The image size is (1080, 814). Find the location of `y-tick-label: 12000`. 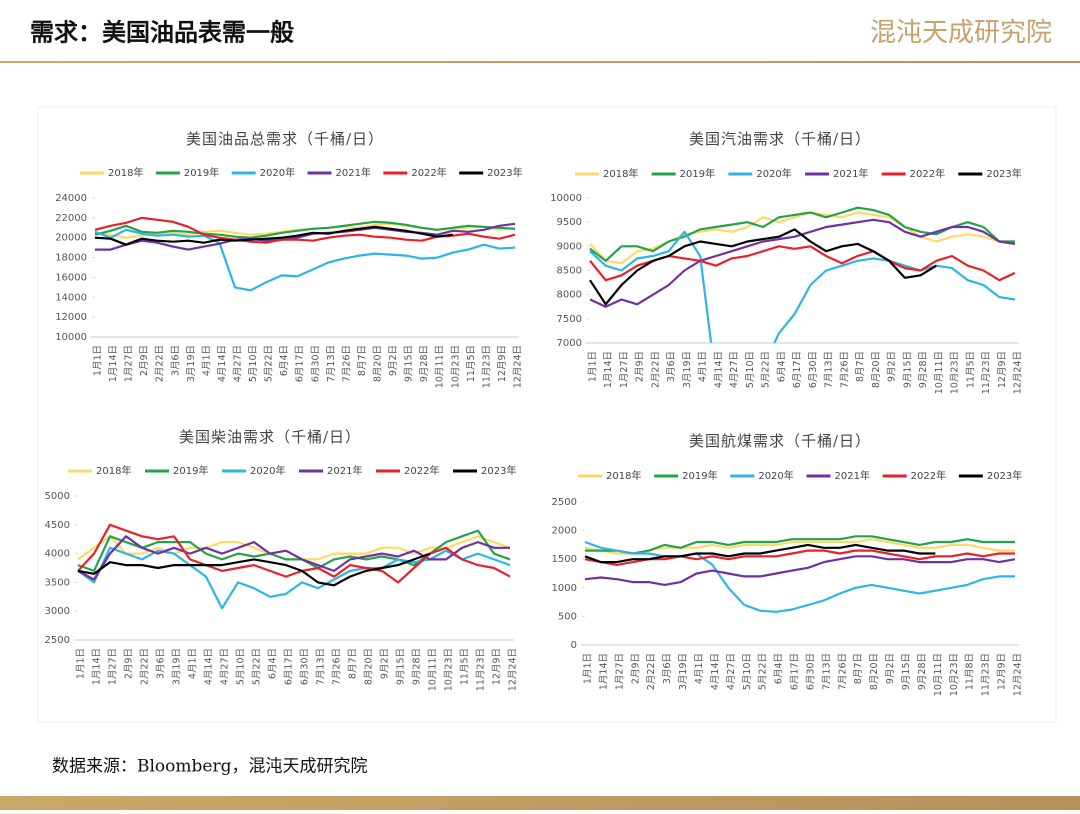

y-tick-label: 12000 is located at coordinates (71, 317).